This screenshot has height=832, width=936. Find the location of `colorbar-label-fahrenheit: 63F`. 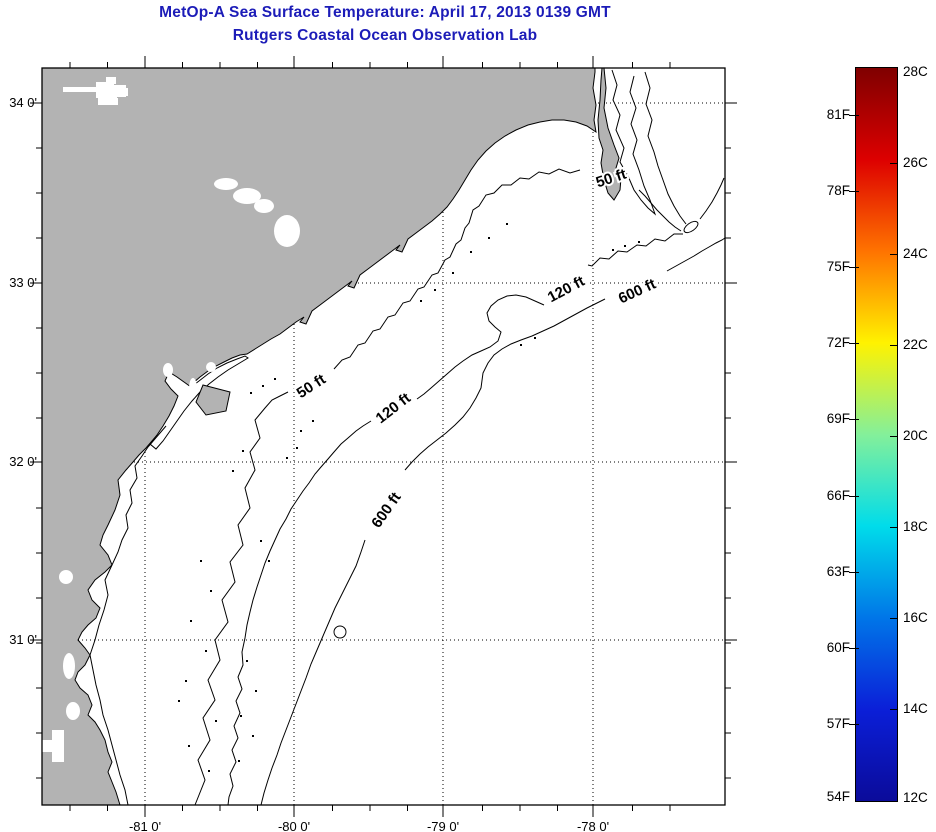

colorbar-label-fahrenheit: 63F is located at coordinates (838, 571).